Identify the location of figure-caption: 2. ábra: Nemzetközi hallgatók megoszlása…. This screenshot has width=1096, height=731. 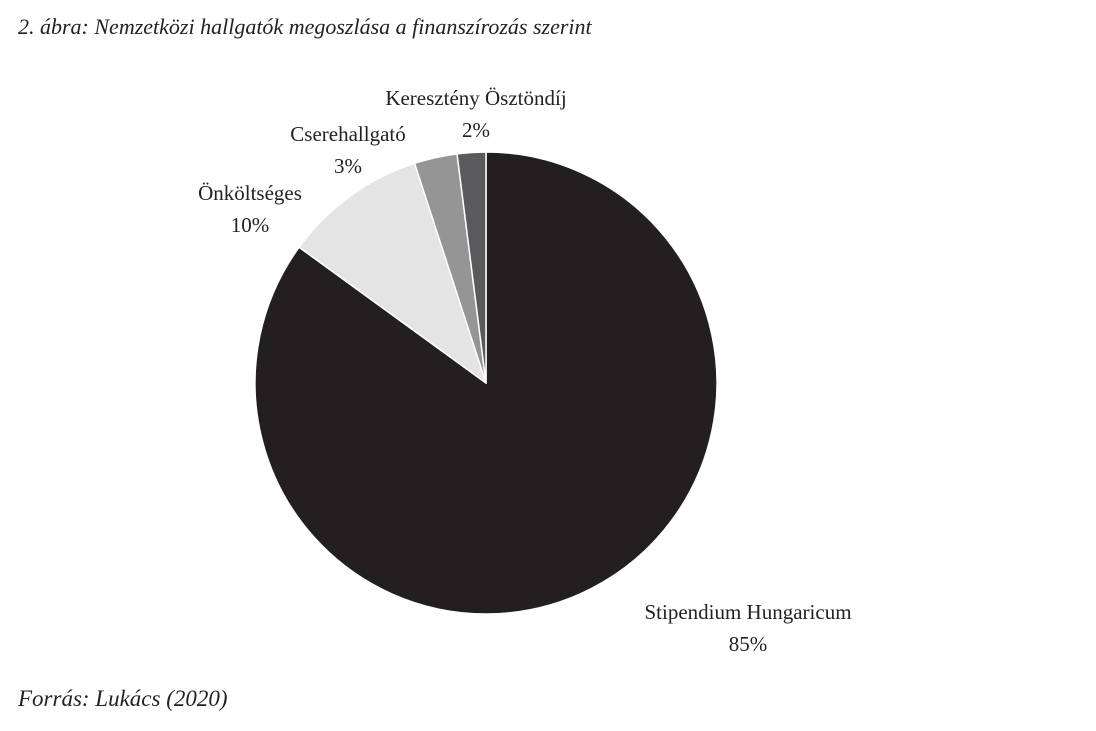
(305, 26).